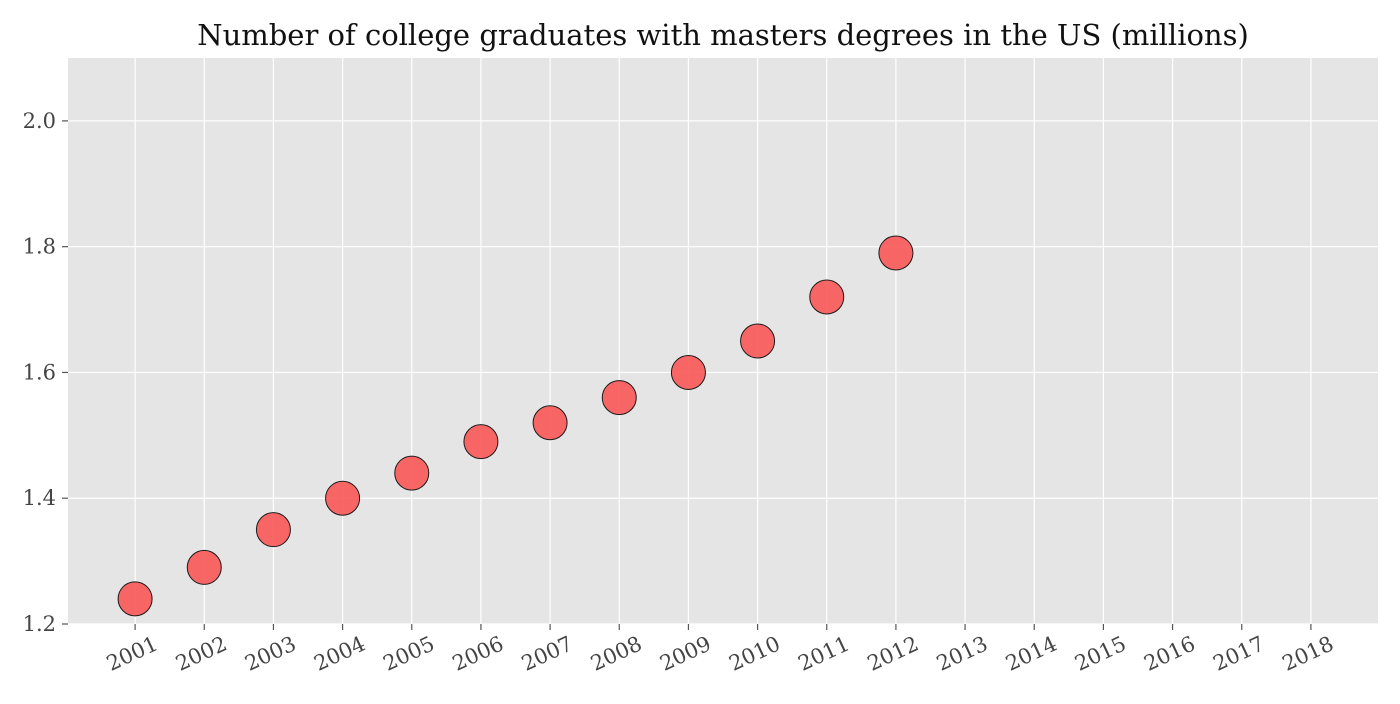 The height and width of the screenshot is (704, 1400). Describe the element at coordinates (39, 121) in the screenshot. I see `y-tick-label: 2.0` at that location.